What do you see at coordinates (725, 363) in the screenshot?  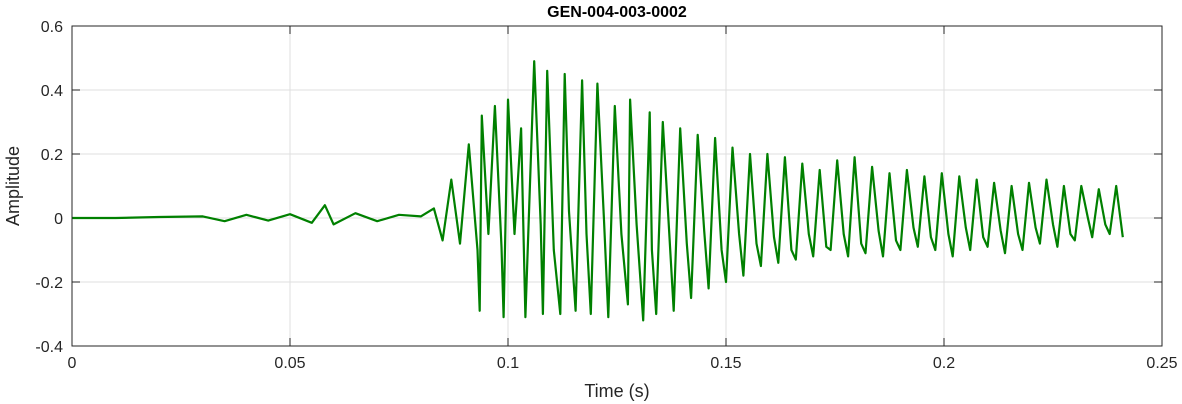 I see `x-tick-label: 0.15` at bounding box center [725, 363].